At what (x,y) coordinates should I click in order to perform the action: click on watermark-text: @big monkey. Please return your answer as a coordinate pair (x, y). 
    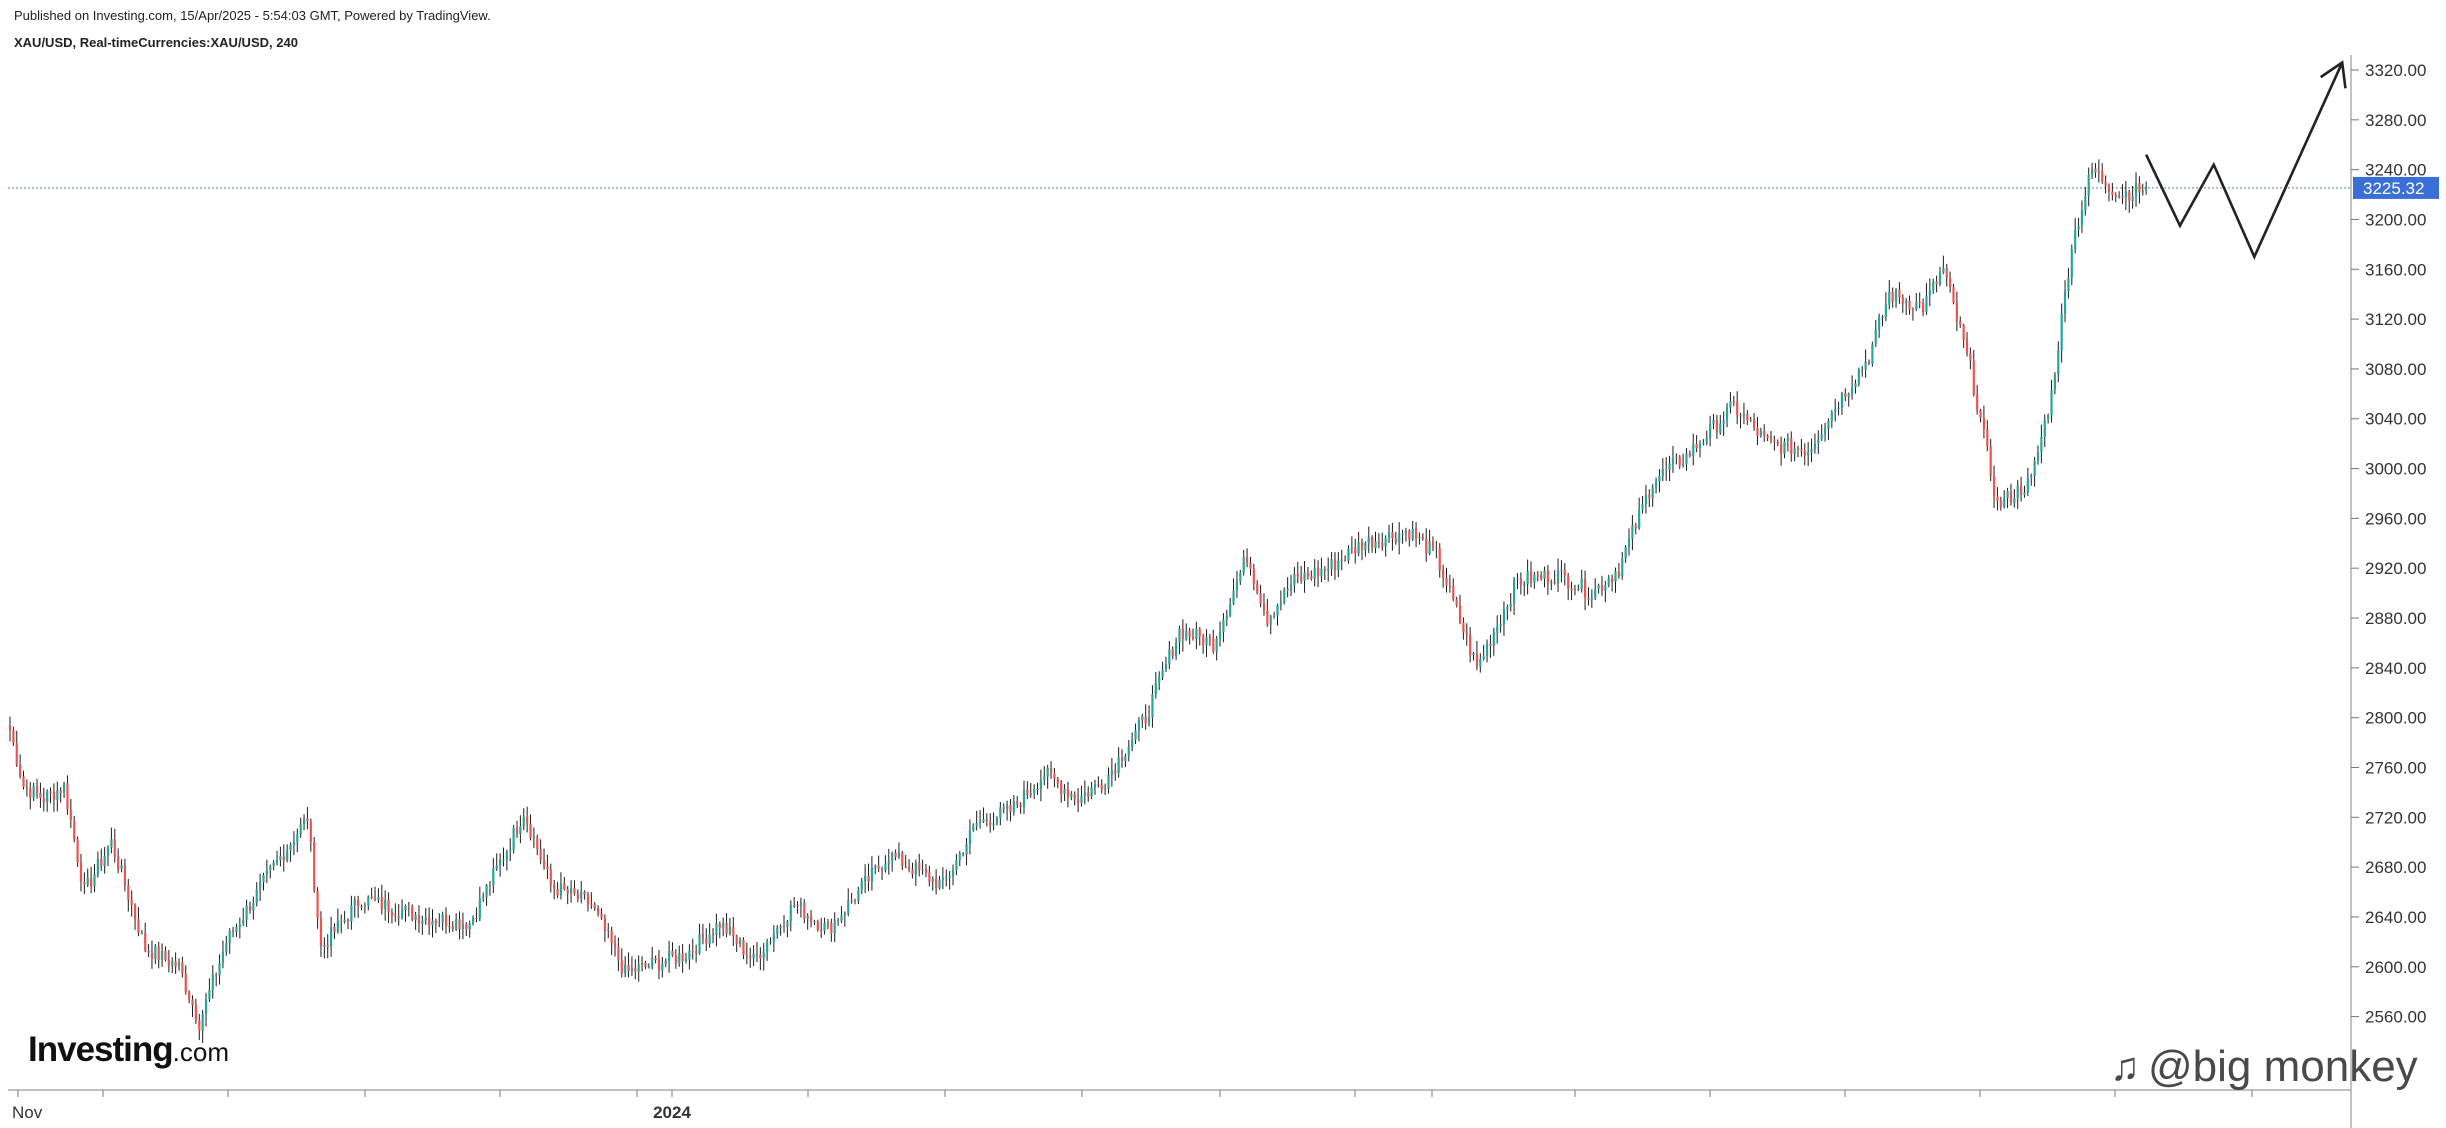
    Looking at the image, I should click on (2283, 1066).